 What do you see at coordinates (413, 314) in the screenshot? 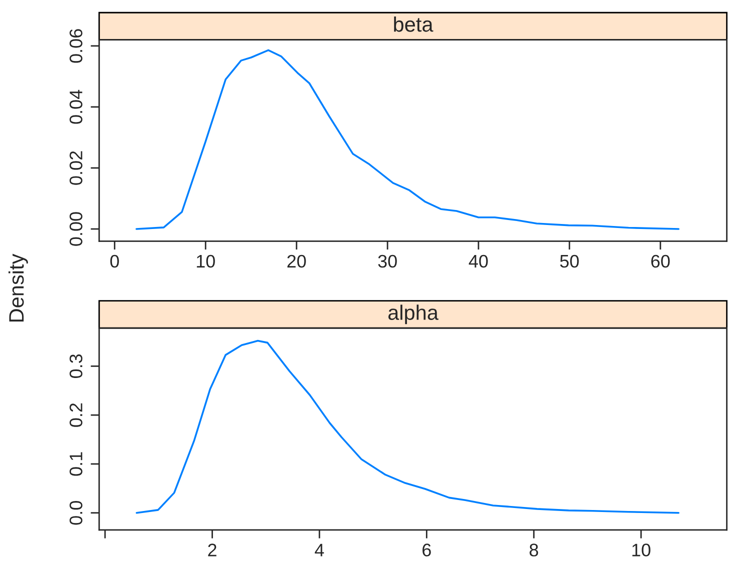
I see `chart-title: alpha` at bounding box center [413, 314].